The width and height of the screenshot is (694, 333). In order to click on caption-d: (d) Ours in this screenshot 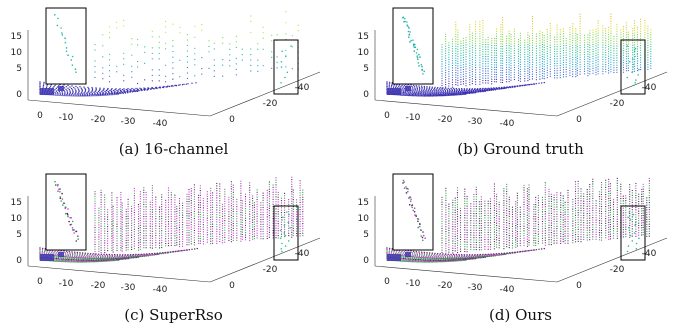, I will do `click(520, 315)`.